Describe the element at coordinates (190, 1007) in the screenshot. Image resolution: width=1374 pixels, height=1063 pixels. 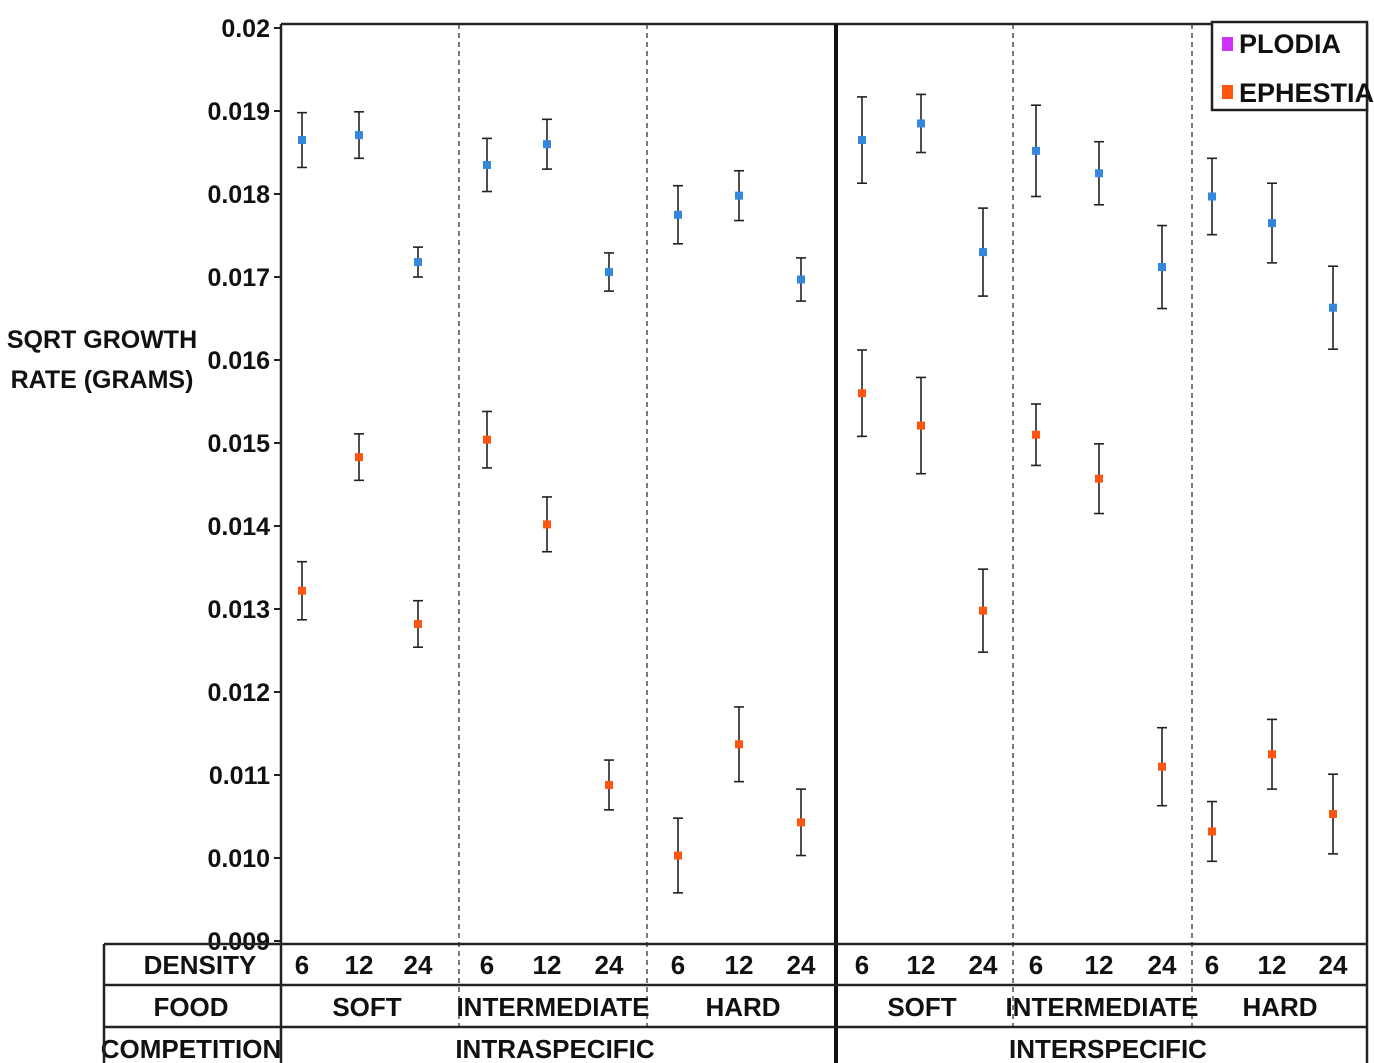
I see `row-label-food: FOOD` at that location.